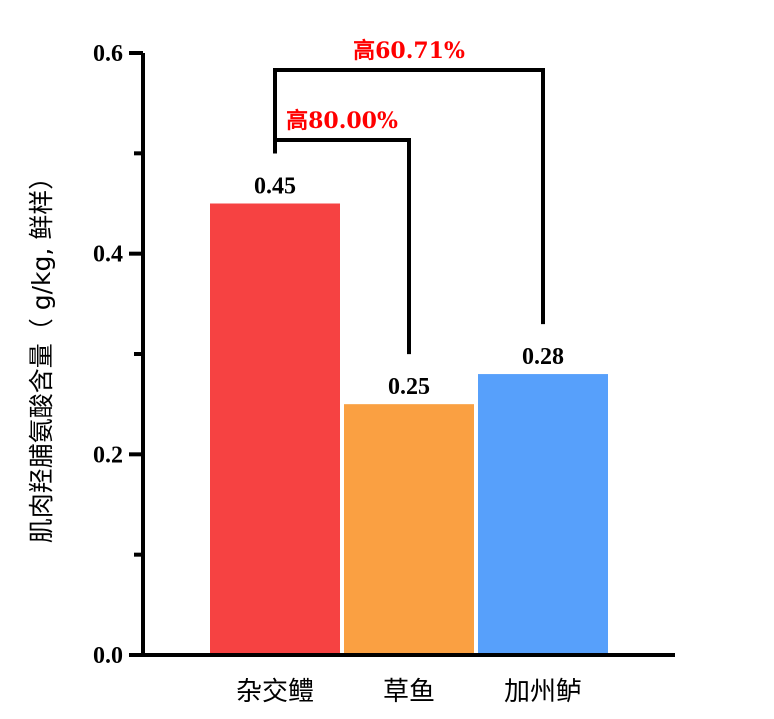 The height and width of the screenshot is (719, 774). Describe the element at coordinates (41, 354) in the screenshot. I see `y-axis-label: 肌肉羟脯氨酸含量（ g/kg, 鲜样）` at that location.